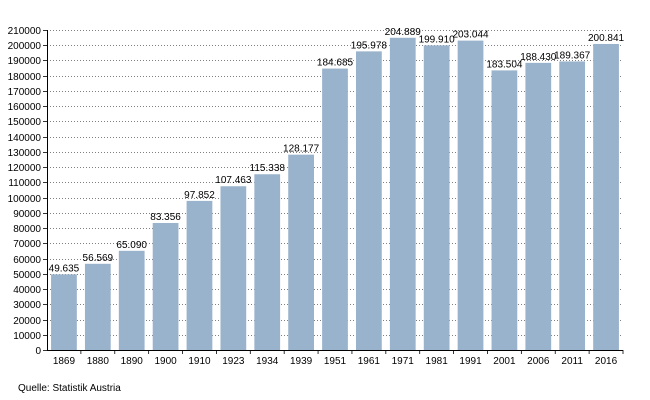  Describe the element at coordinates (403, 361) in the screenshot. I see `x-tick-label: 1971` at that location.